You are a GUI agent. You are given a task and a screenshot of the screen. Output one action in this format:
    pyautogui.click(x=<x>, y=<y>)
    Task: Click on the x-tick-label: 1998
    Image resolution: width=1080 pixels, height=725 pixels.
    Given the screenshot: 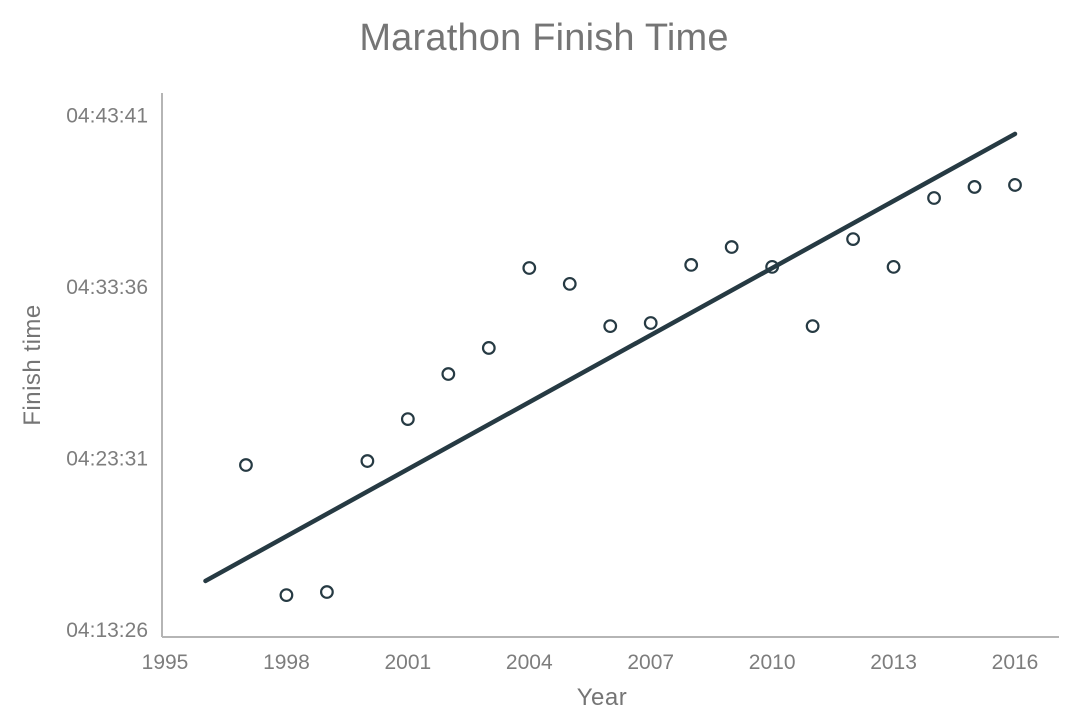 What is the action you would take?
    pyautogui.click(x=286, y=662)
    